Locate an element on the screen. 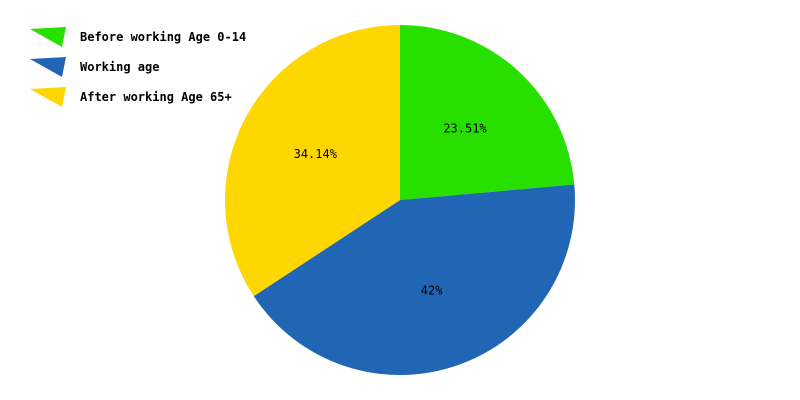 The image size is (800, 400). slice-label-1: 23.51% is located at coordinates (465, 128).